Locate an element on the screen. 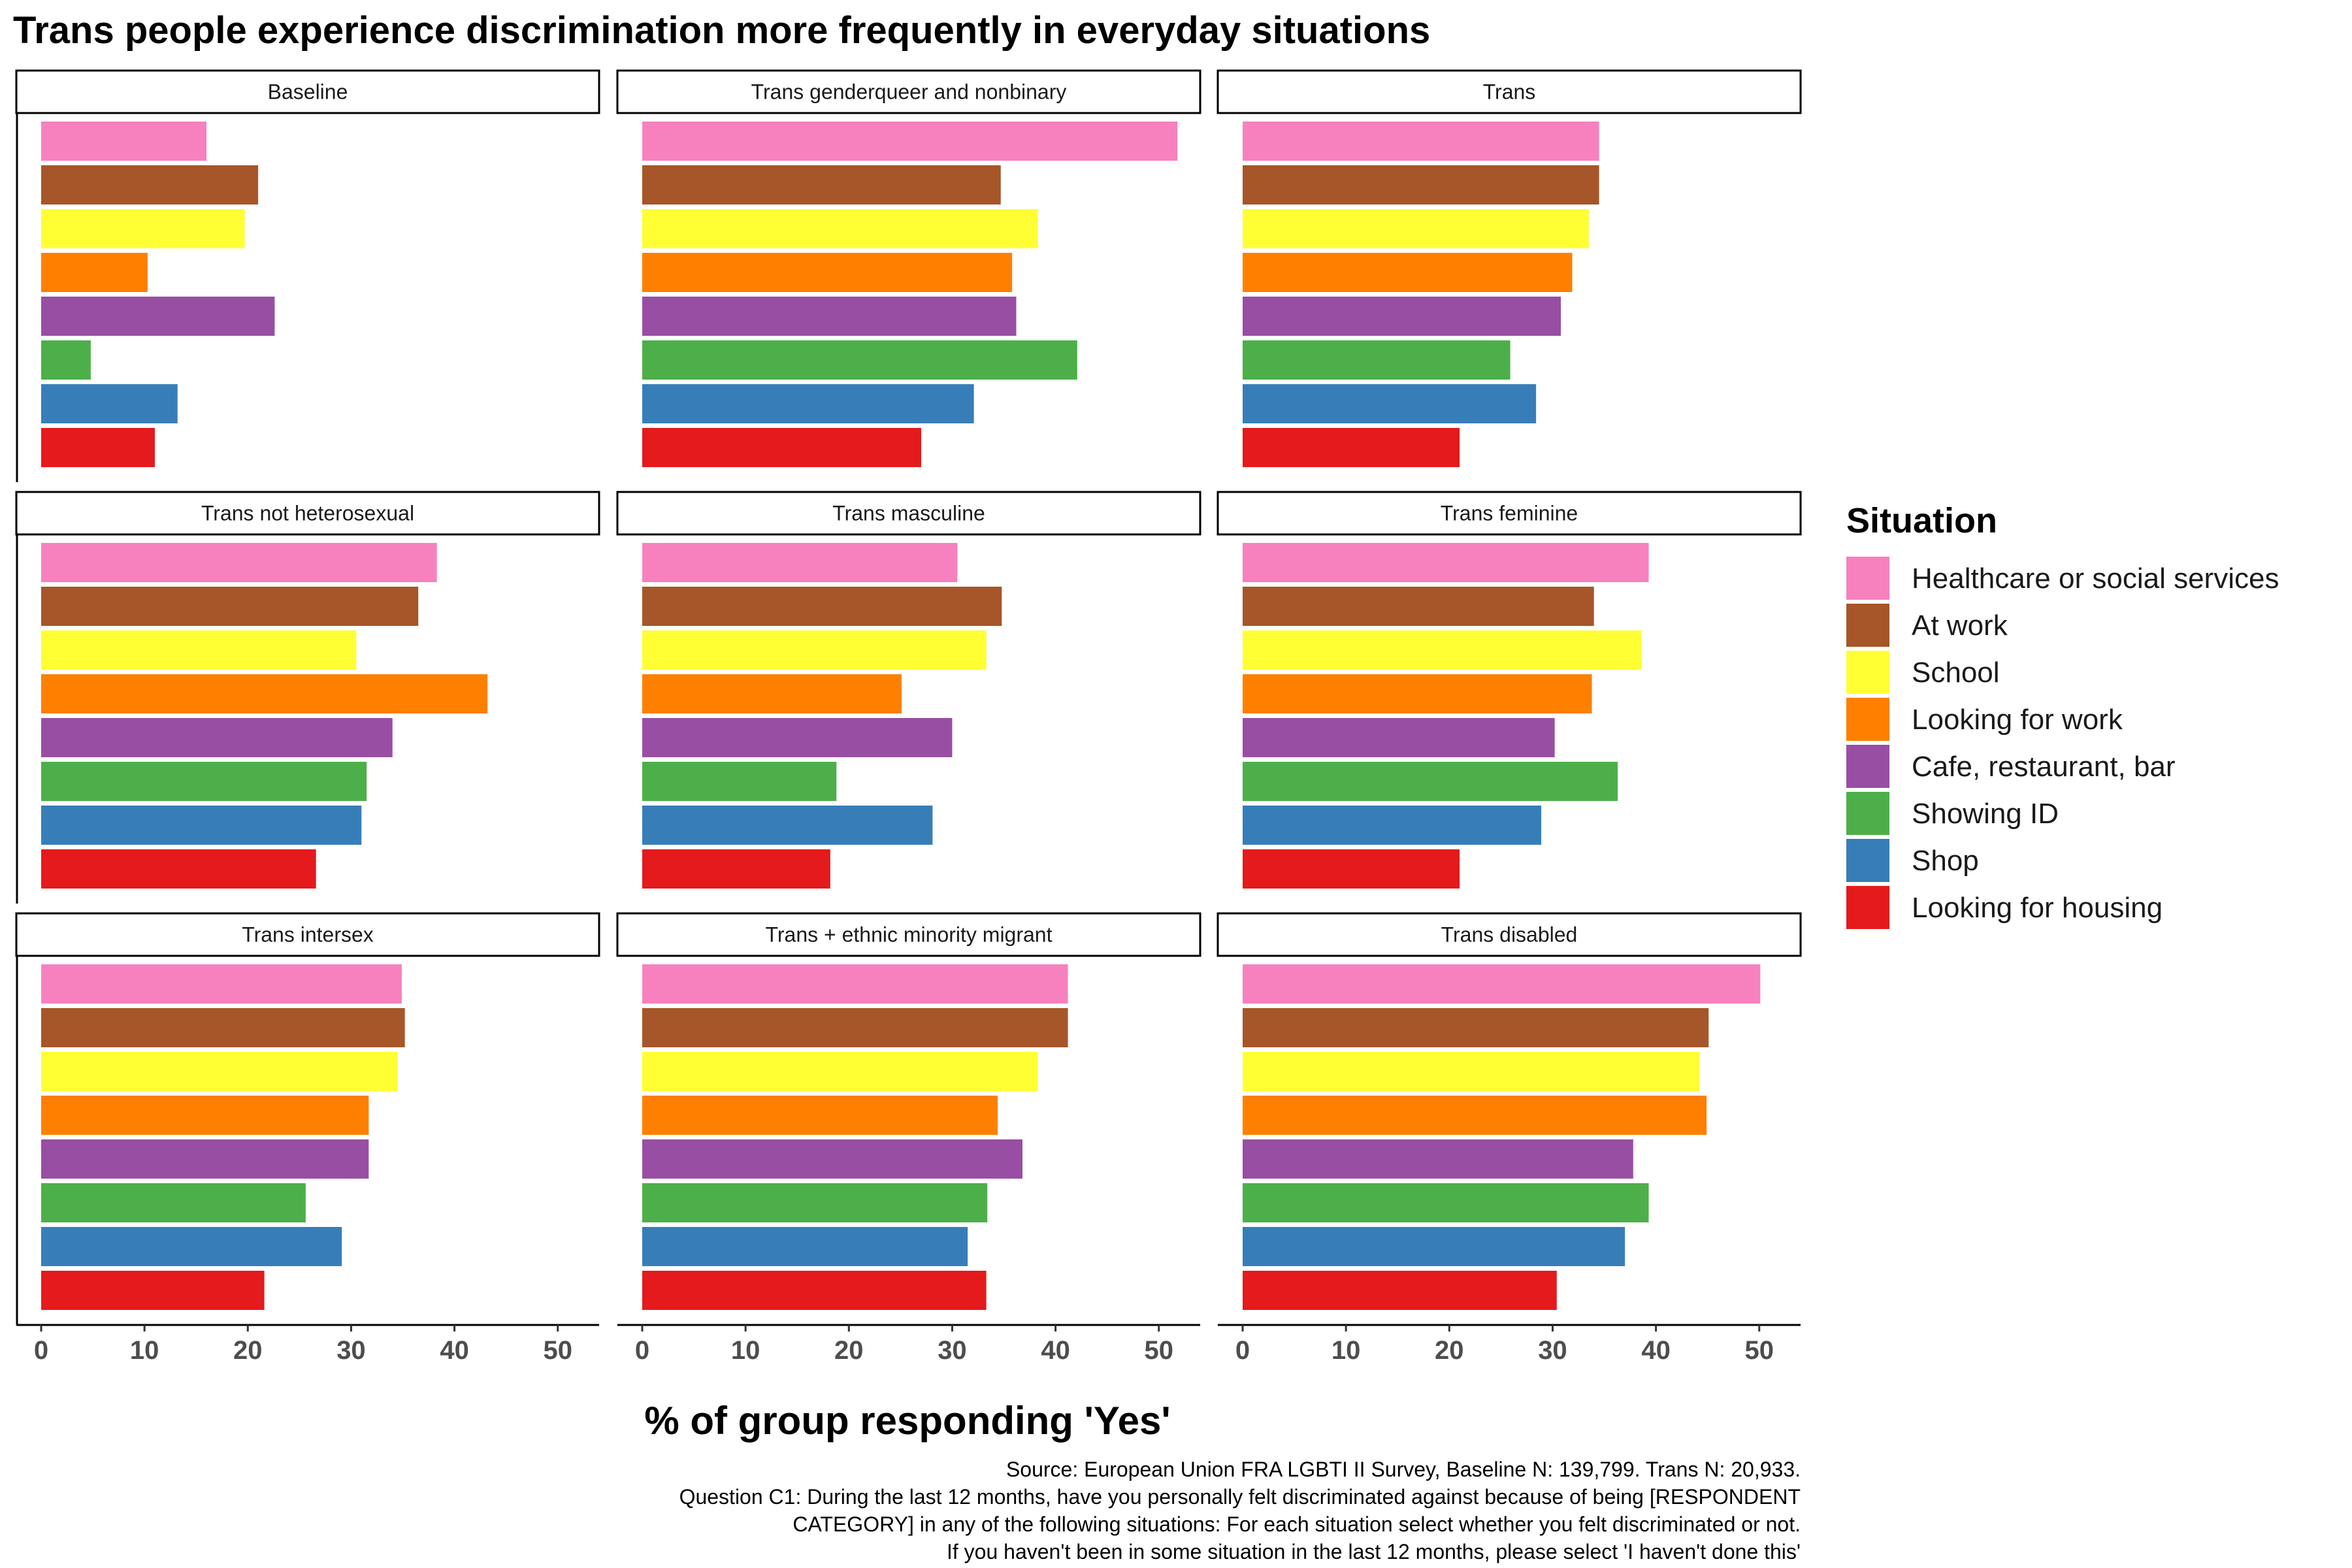  panel-trans-genderqueer-and-nonbinary: Trans genderqueer and nonbinary is located at coordinates (908, 268).